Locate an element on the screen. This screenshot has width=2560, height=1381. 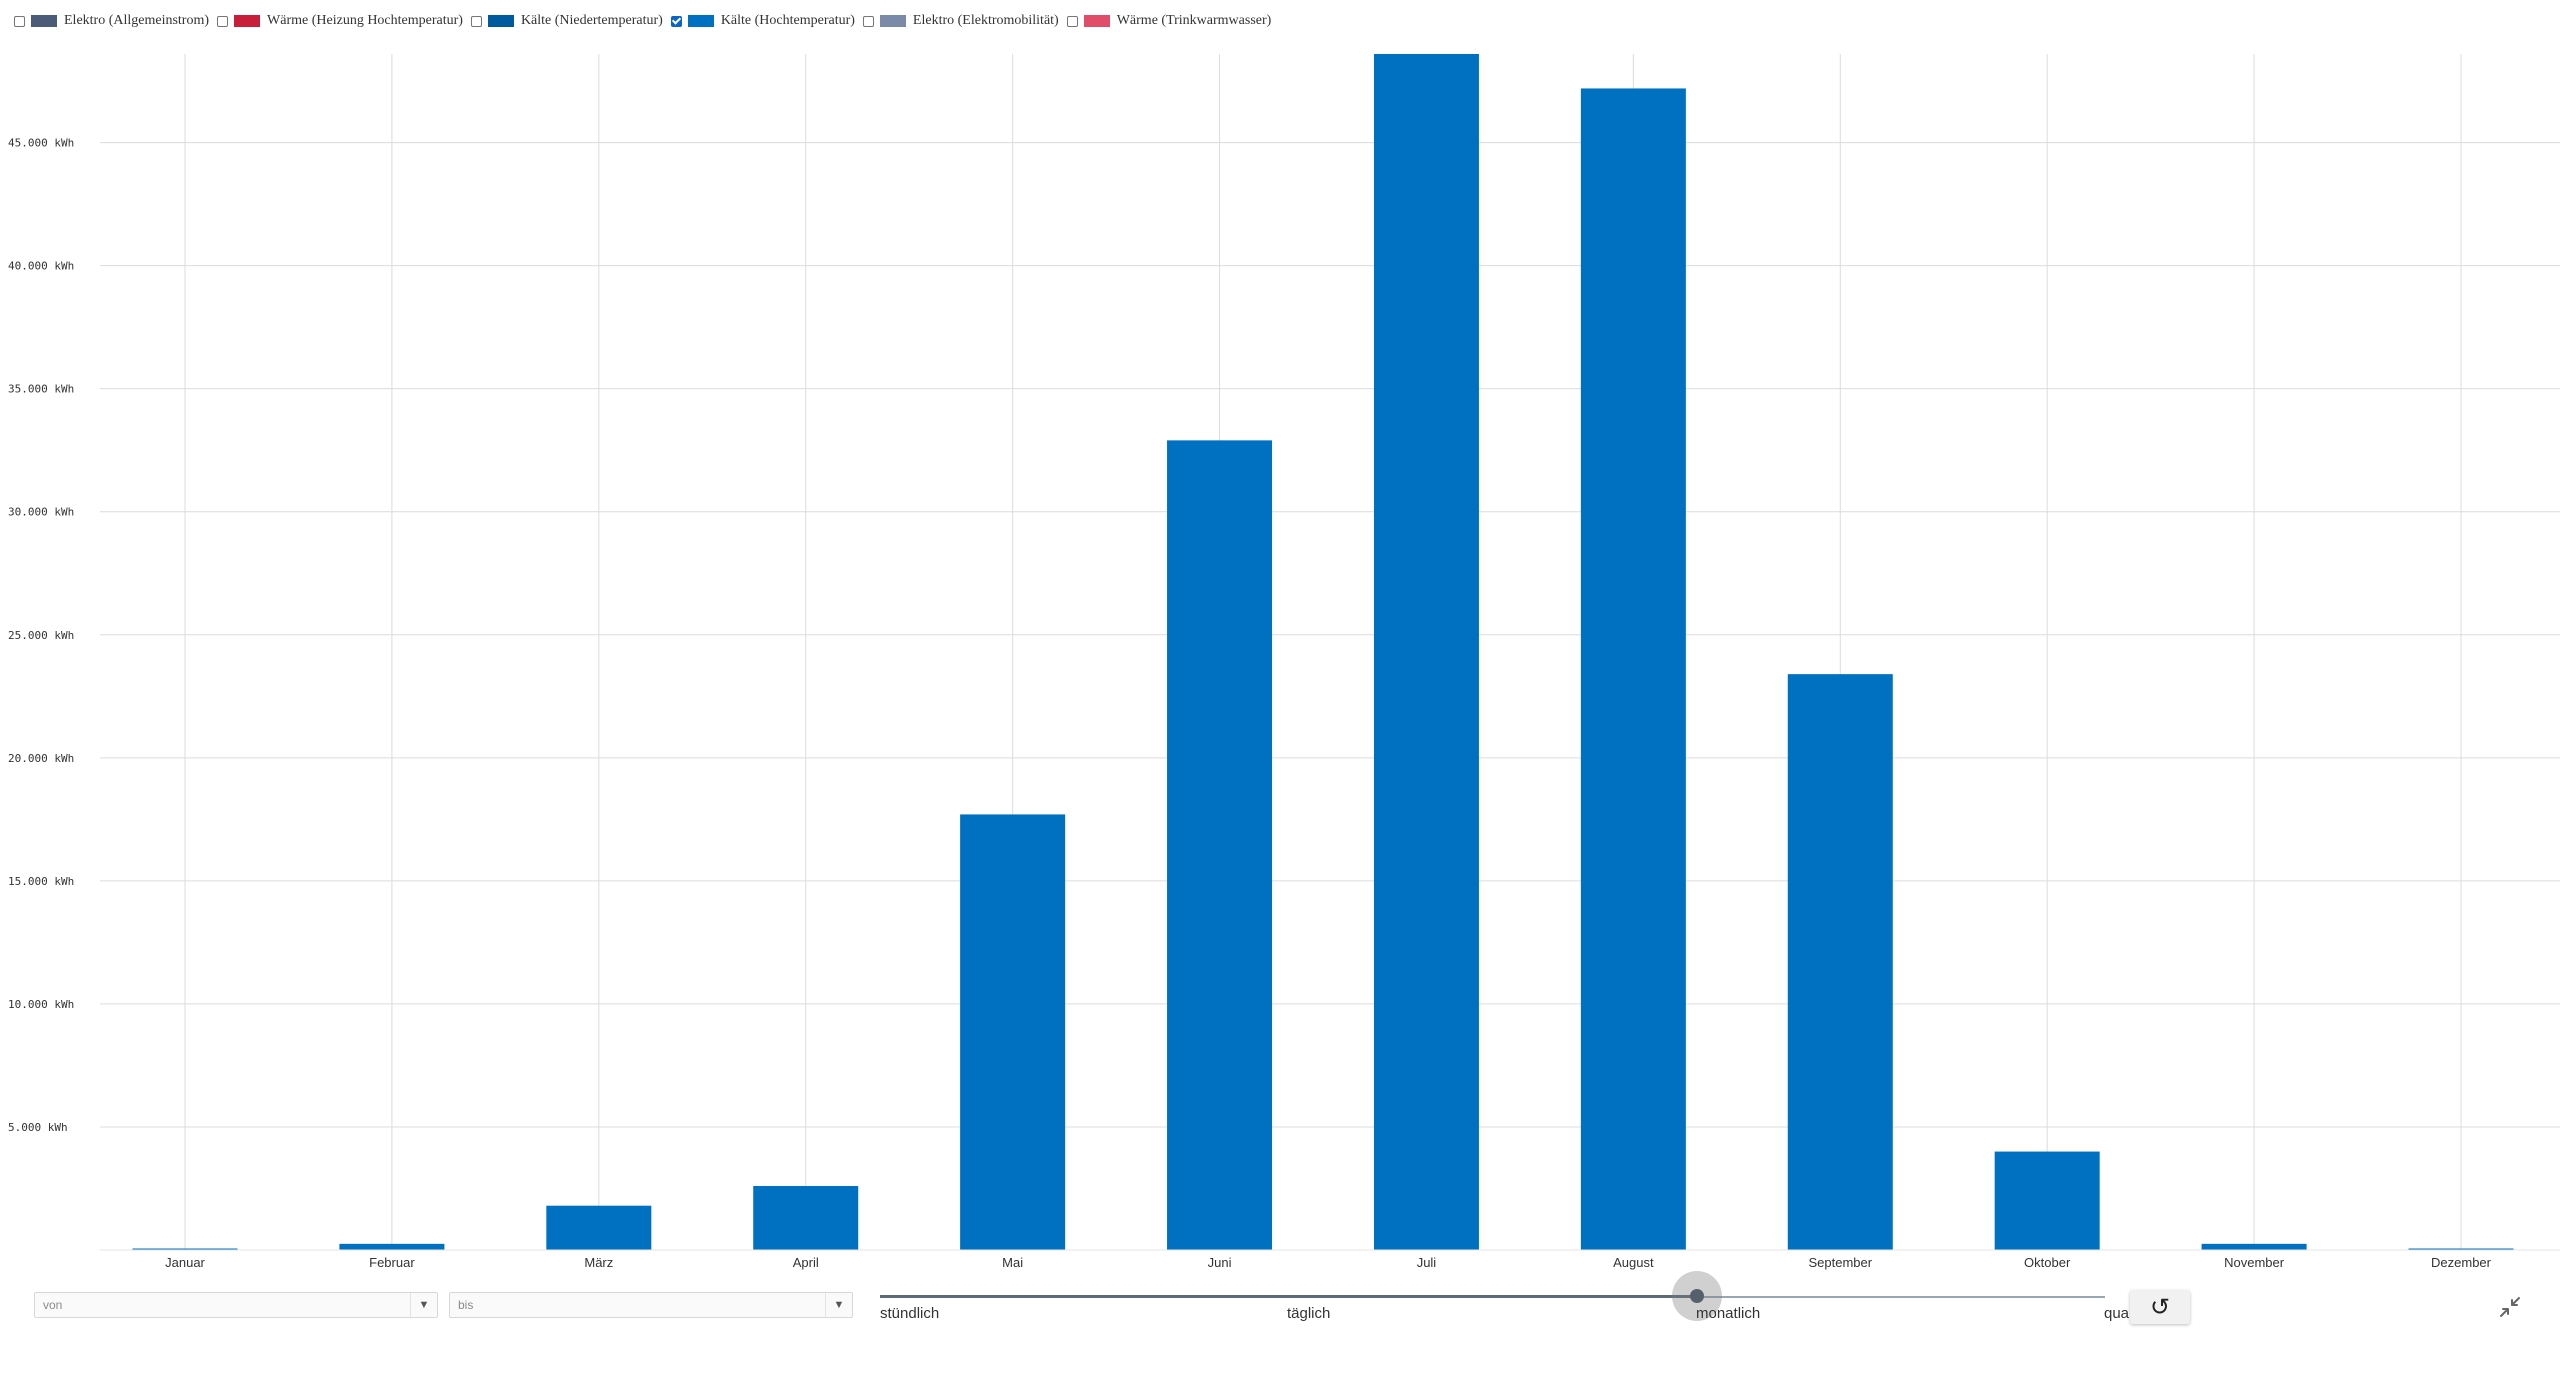
x-tick-label: November is located at coordinates (2254, 1262).